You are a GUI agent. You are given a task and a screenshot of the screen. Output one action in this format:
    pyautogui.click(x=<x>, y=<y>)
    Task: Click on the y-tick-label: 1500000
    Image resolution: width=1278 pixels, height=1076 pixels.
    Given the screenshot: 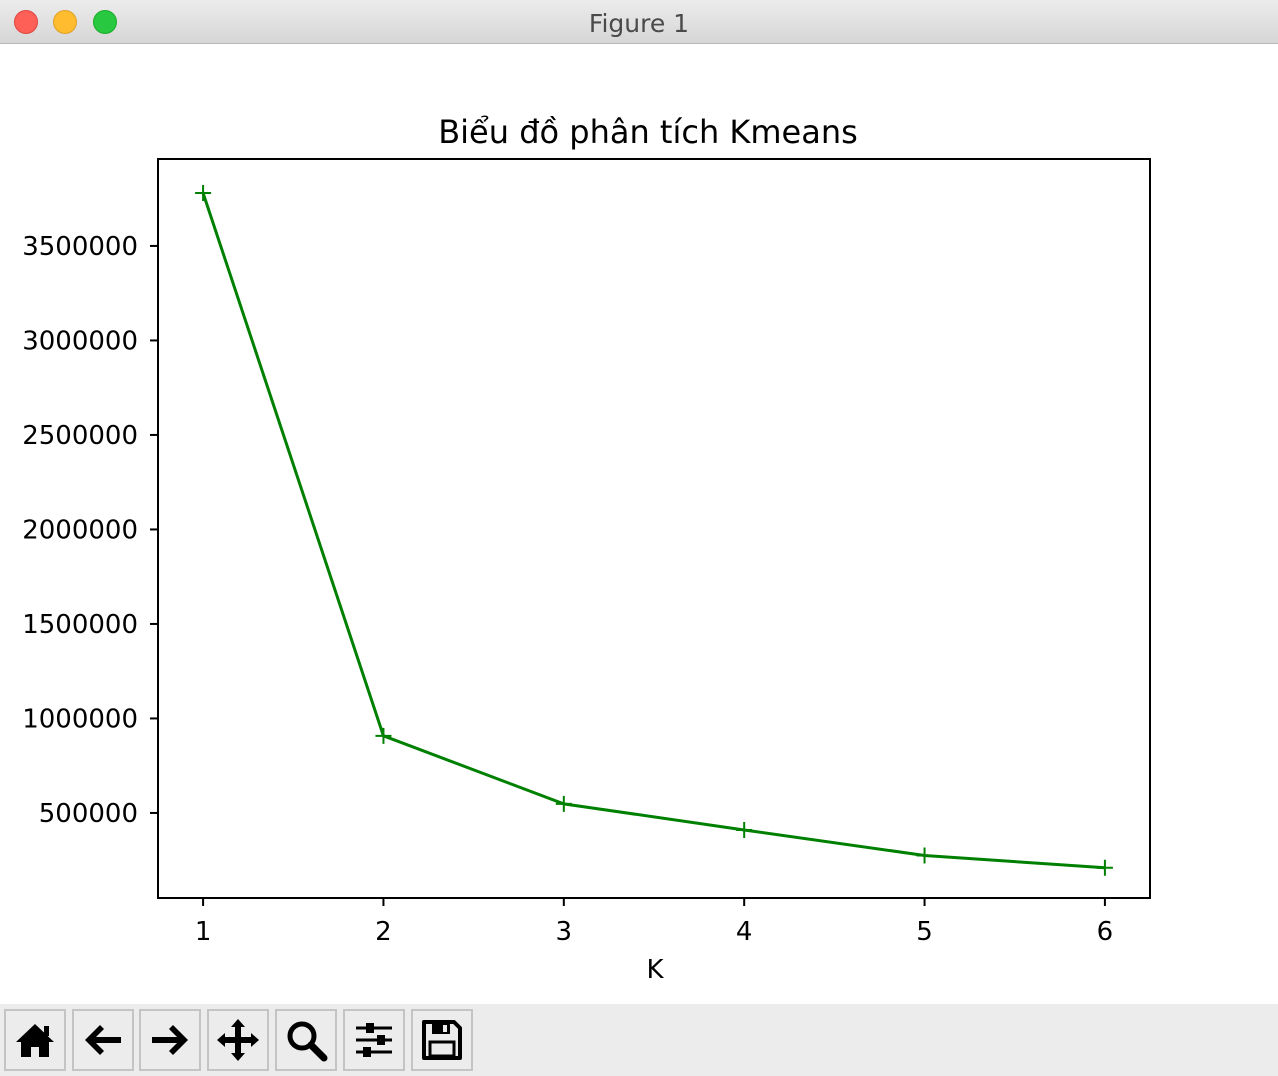 What is the action you would take?
    pyautogui.click(x=80, y=625)
    